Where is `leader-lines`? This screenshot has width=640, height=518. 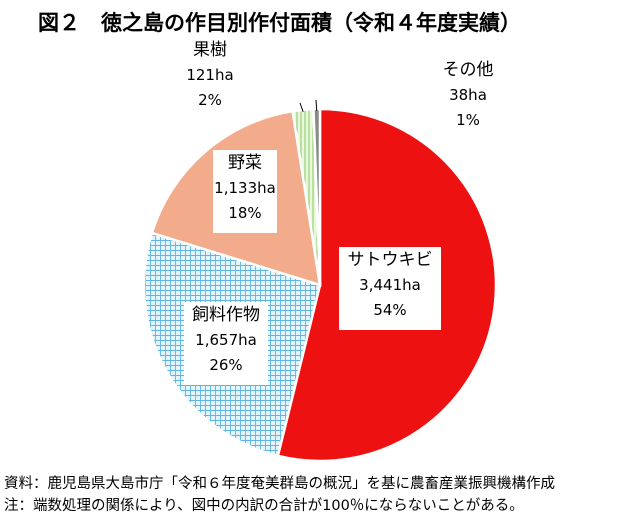 leader-lines is located at coordinates (308, 105).